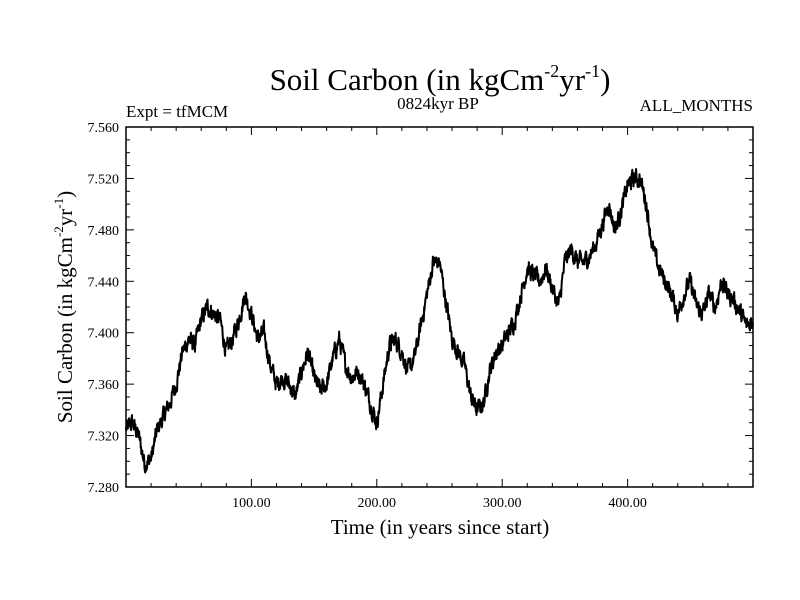 The width and height of the screenshot is (800, 600). What do you see at coordinates (440, 527) in the screenshot?
I see `x-axis-label: Time (in years since start)` at bounding box center [440, 527].